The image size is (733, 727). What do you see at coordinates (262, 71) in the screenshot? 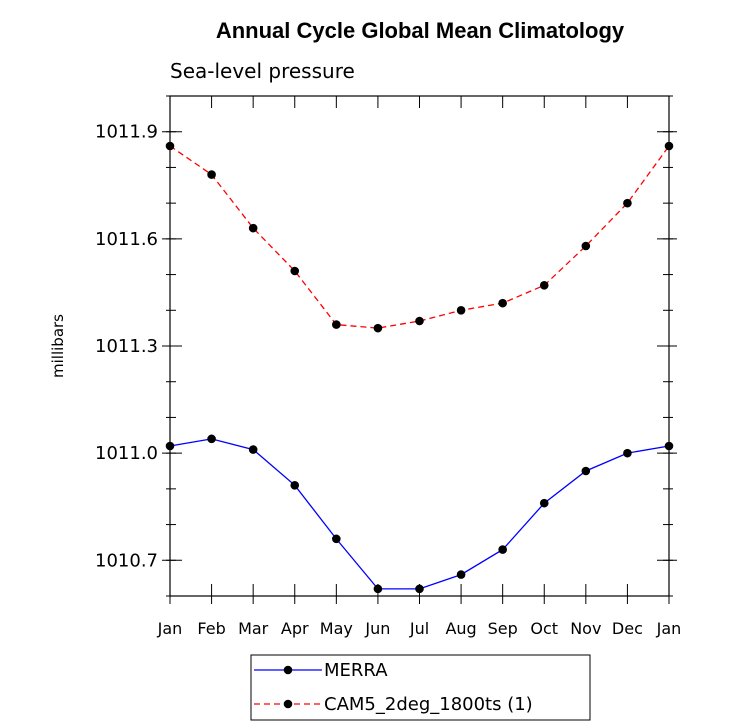
I see `chart-subtitle: Sea-level pressure` at bounding box center [262, 71].